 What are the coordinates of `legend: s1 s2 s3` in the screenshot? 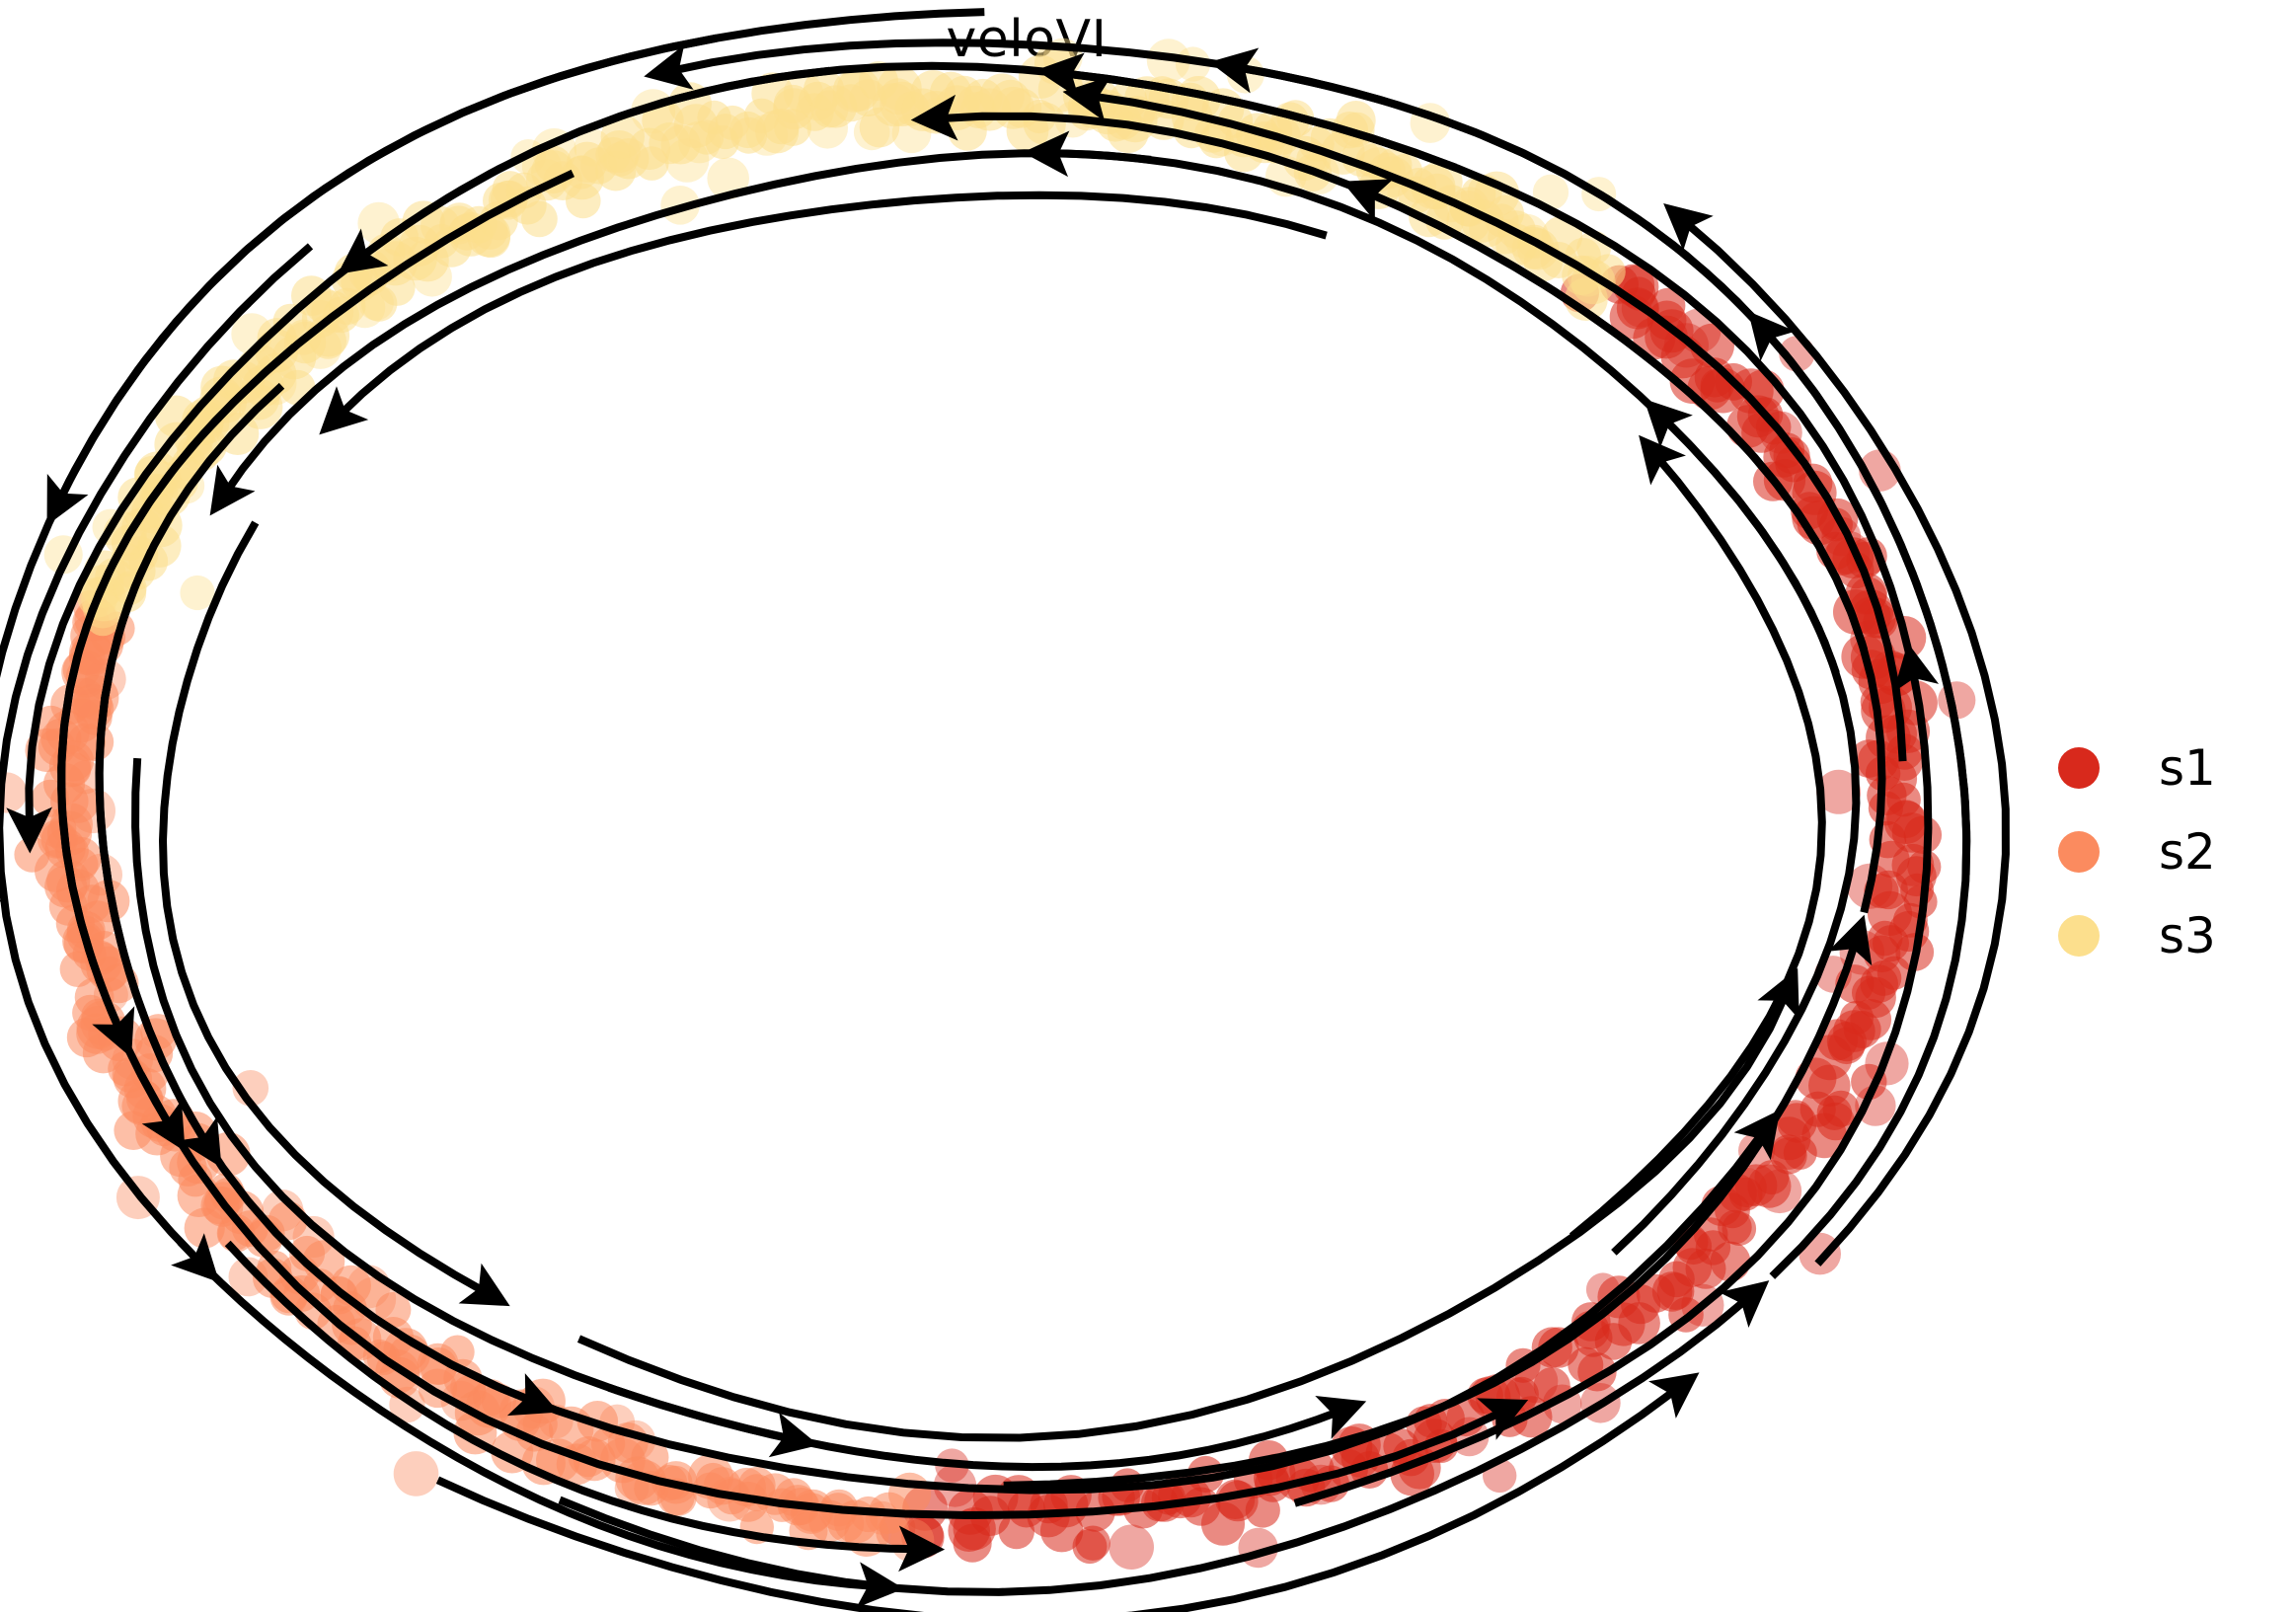 It's located at (2171, 852).